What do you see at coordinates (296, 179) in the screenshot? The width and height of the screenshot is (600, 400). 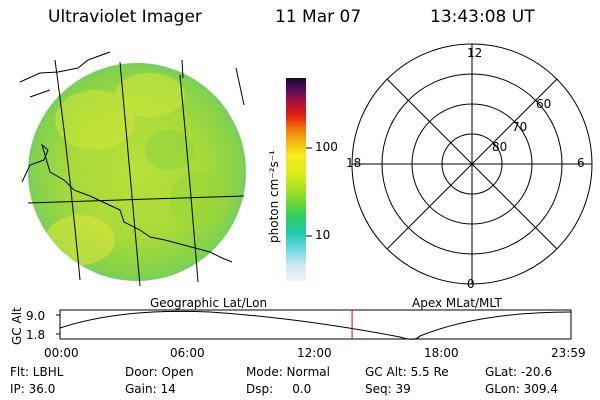 I see `colorbar` at bounding box center [296, 179].